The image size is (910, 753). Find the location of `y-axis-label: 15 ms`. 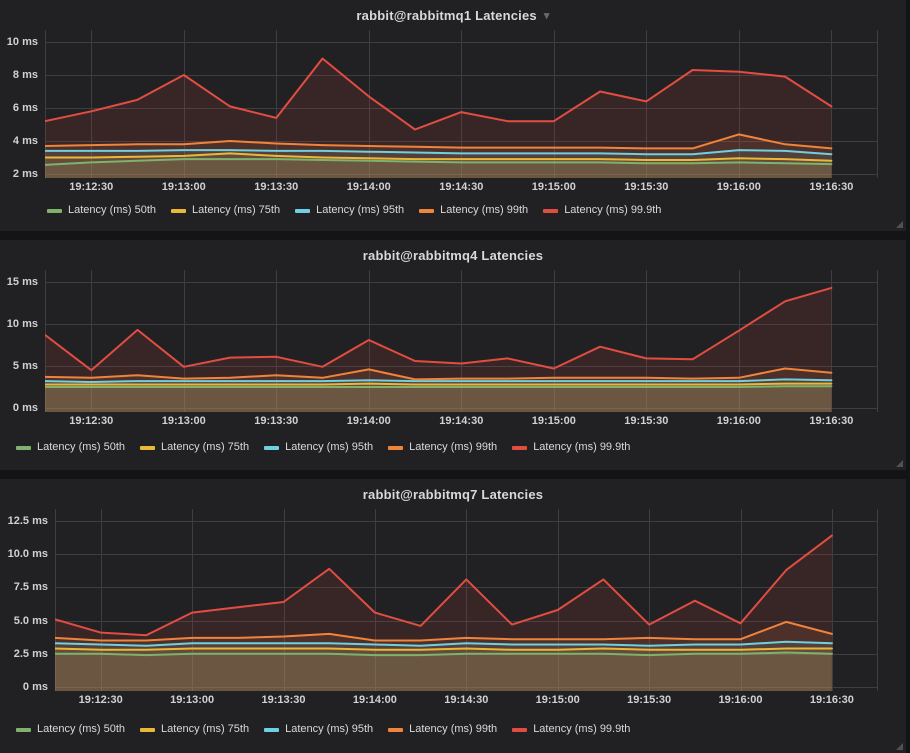

y-axis-label: 15 ms is located at coordinates (22, 282).